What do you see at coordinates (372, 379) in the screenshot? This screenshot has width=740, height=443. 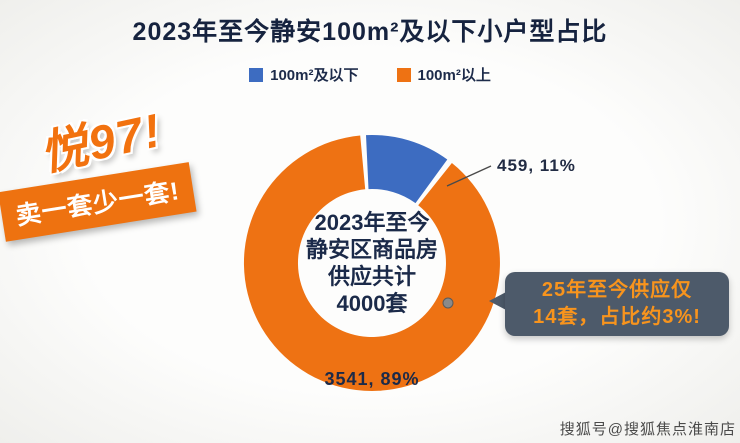 I see `slice-label-over100: 3541, 89%` at bounding box center [372, 379].